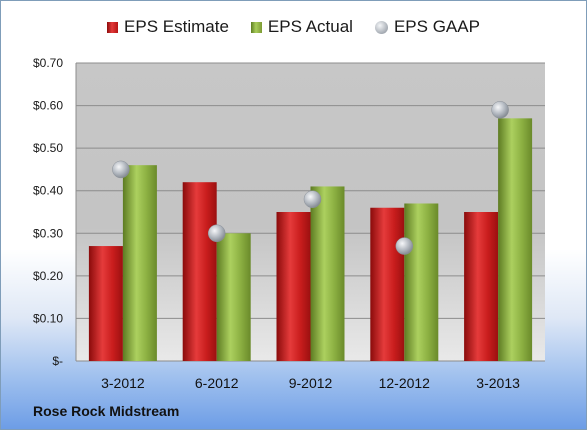  What do you see at coordinates (48, 63) in the screenshot?
I see `y-tick-label: $0.70` at bounding box center [48, 63].